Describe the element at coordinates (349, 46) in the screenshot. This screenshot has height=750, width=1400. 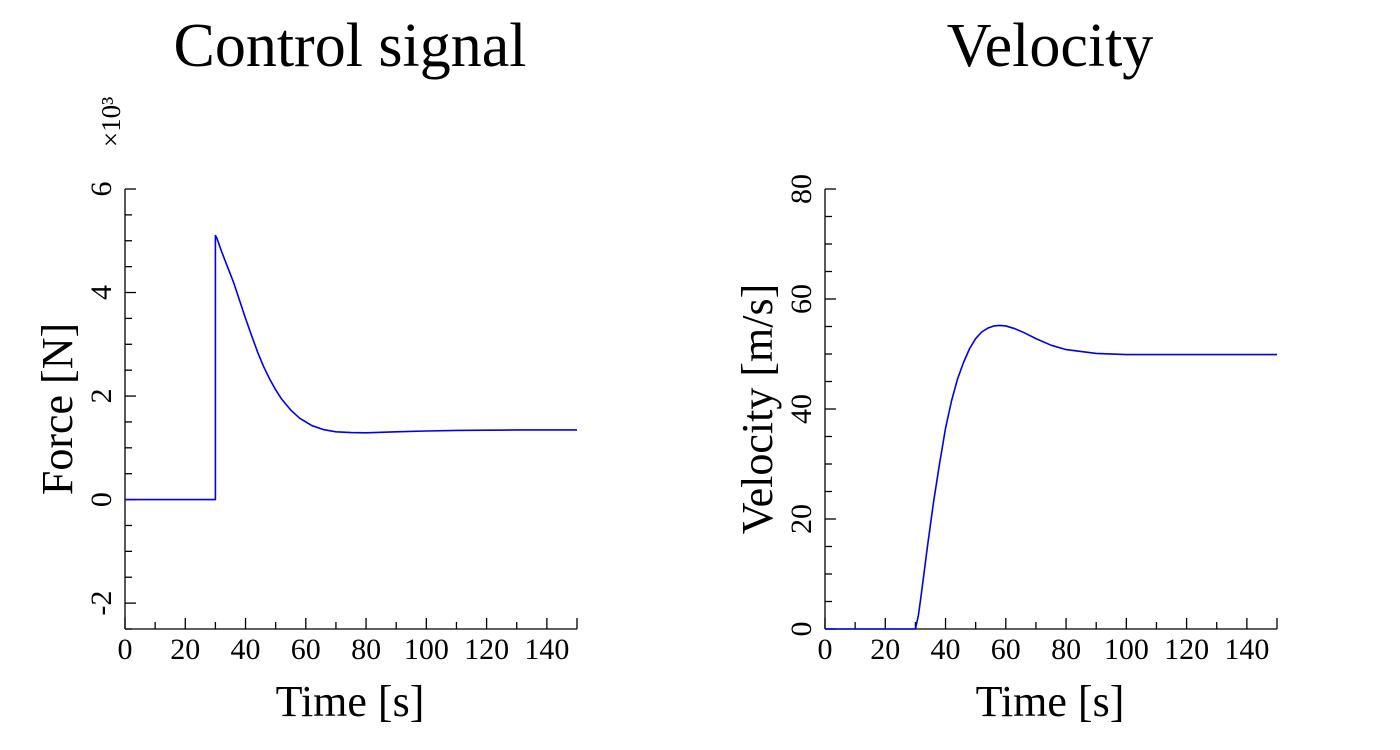
I see `chart-title: Control signal` at that location.